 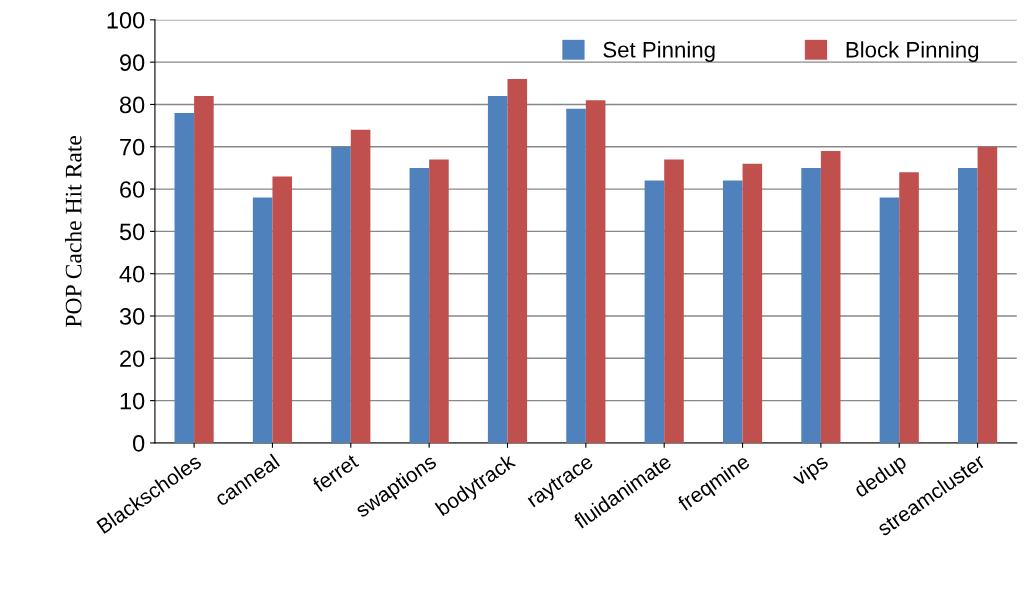 What do you see at coordinates (139, 443) in the screenshot?
I see `y-tick-label: 0` at bounding box center [139, 443].